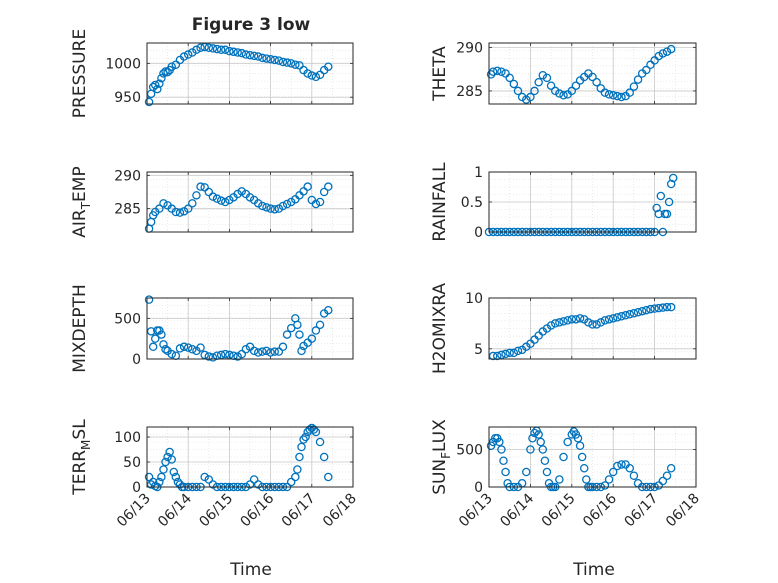 The height and width of the screenshot is (583, 778). What do you see at coordinates (81, 457) in the screenshot?
I see `y-axis-label: TERRMSL` at bounding box center [81, 457].